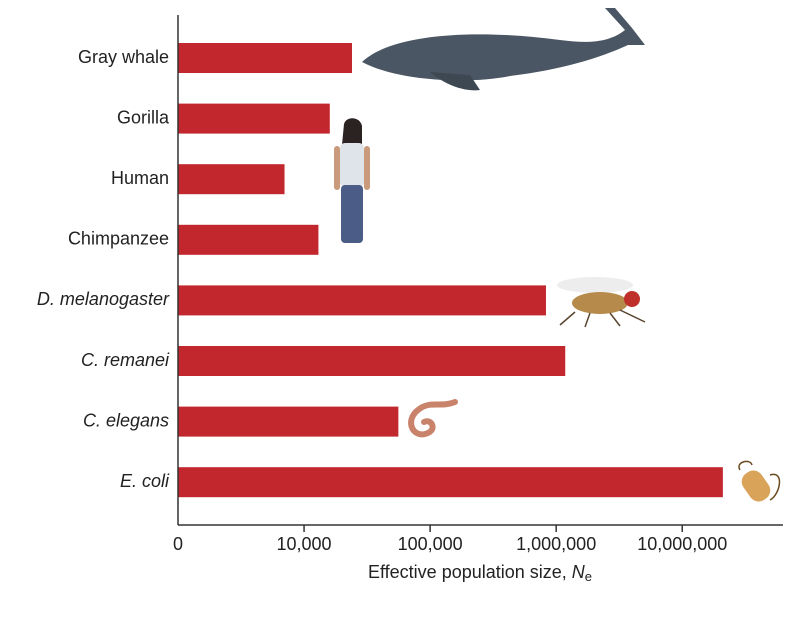 This screenshot has width=797, height=629. Describe the element at coordinates (140, 178) in the screenshot. I see `y-tick-label: Human` at that location.